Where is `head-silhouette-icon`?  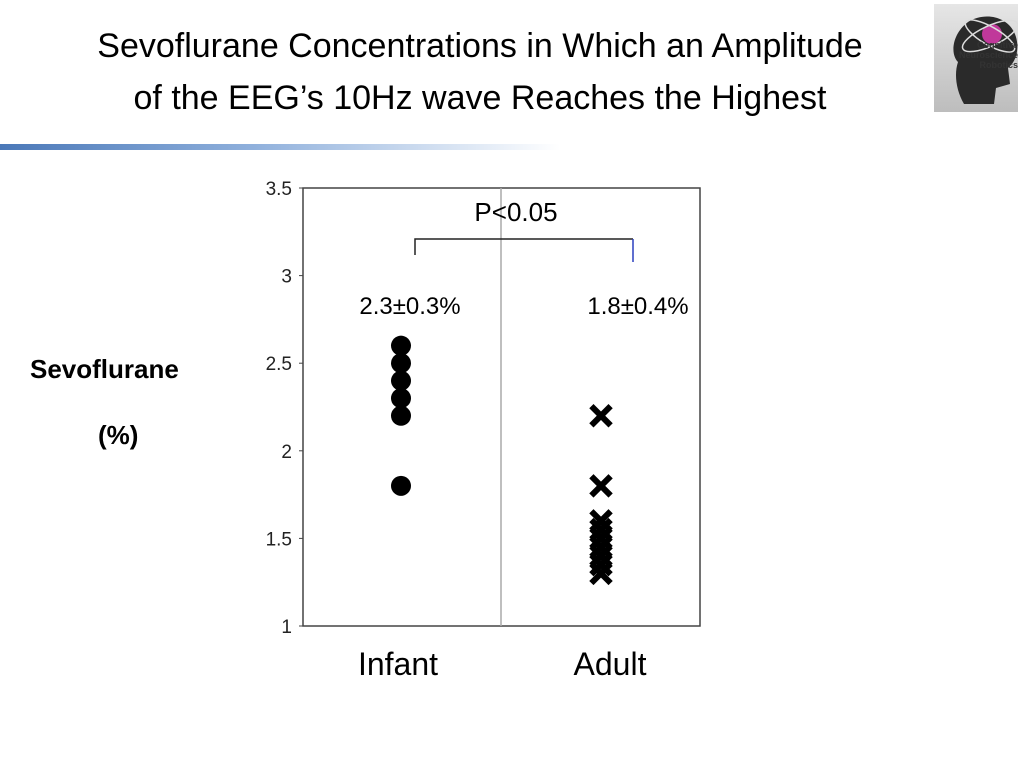 head-silhouette-icon is located at coordinates (985, 60).